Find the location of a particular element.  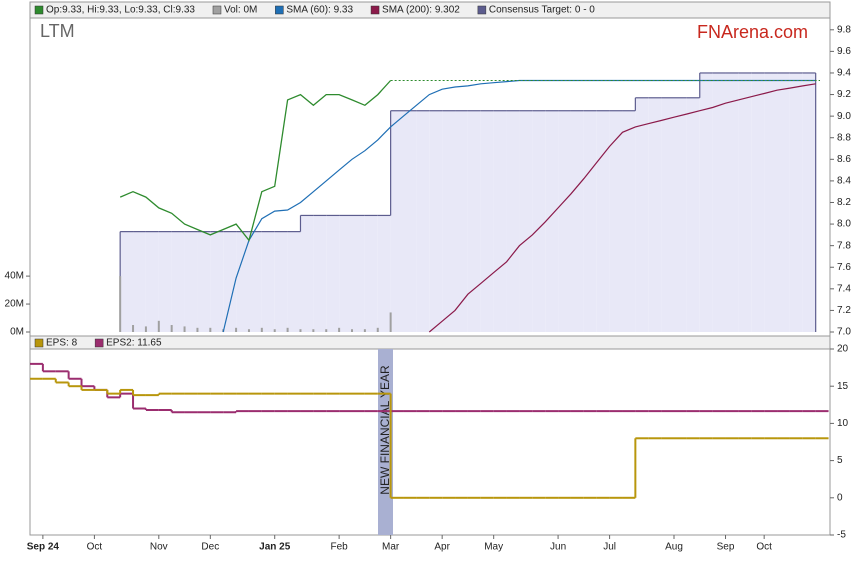

x-tick-label: Sep 24 is located at coordinates (43, 547).